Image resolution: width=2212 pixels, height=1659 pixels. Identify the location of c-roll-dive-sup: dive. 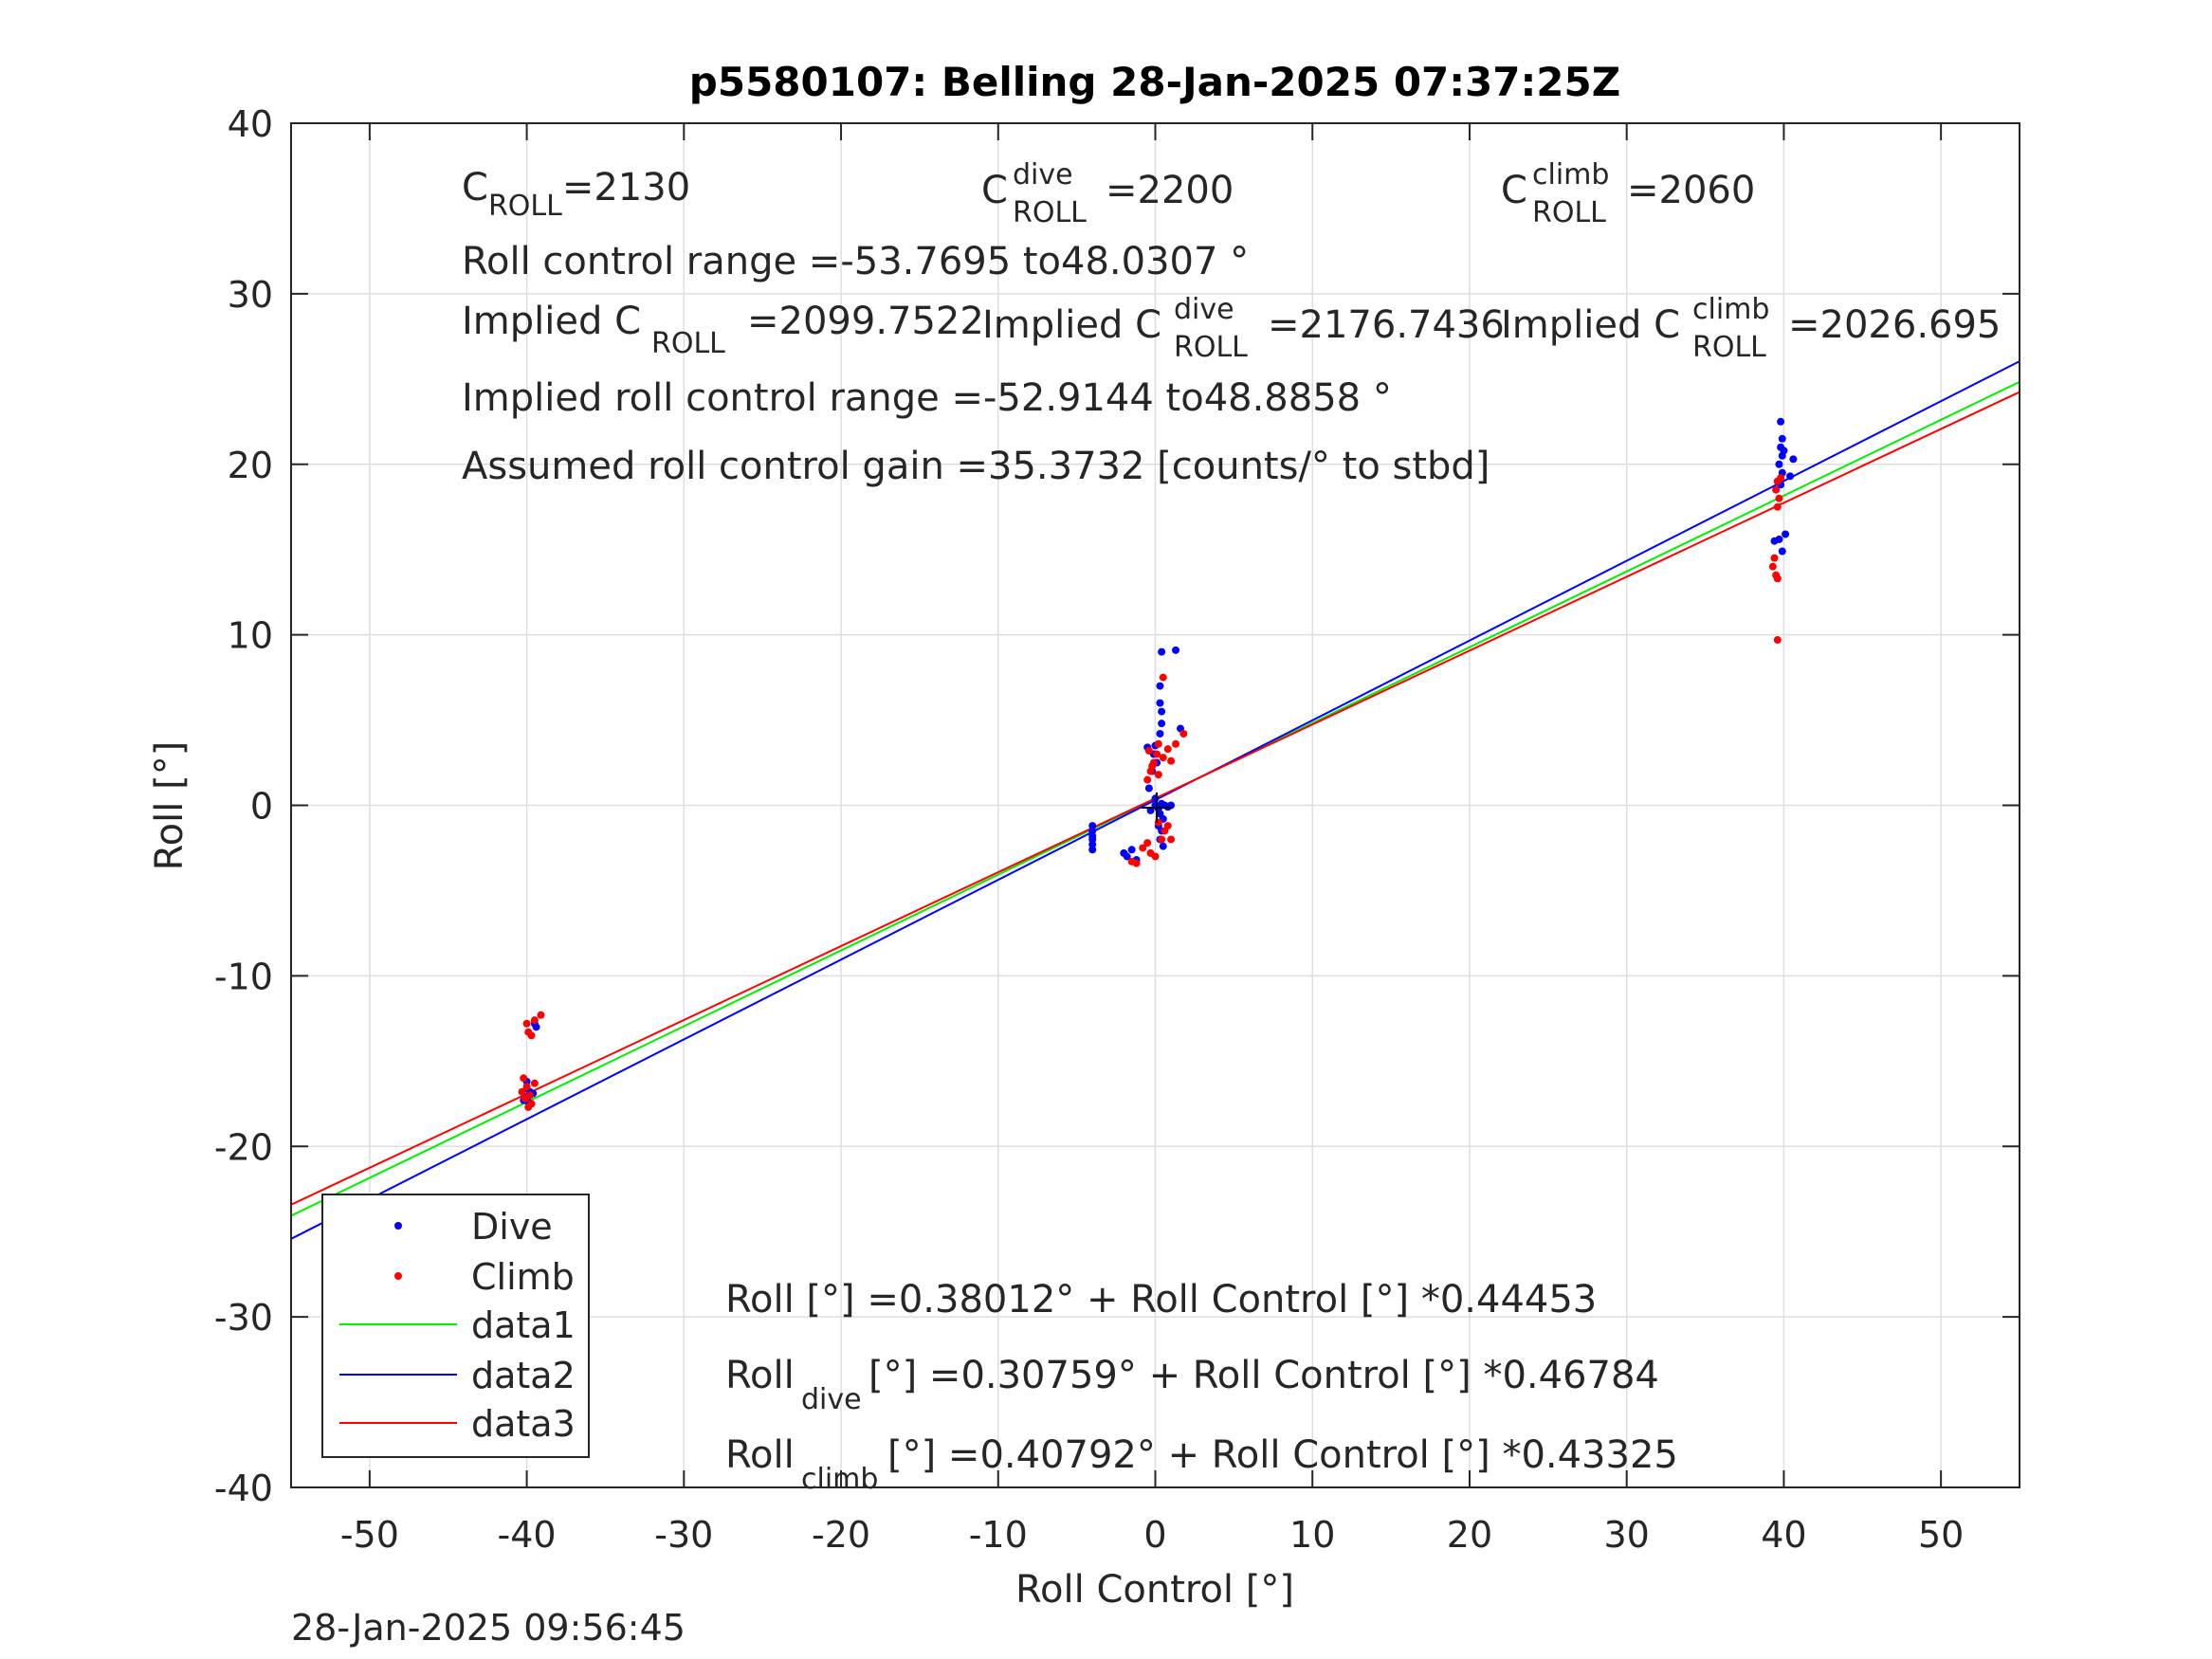
(1043, 174).